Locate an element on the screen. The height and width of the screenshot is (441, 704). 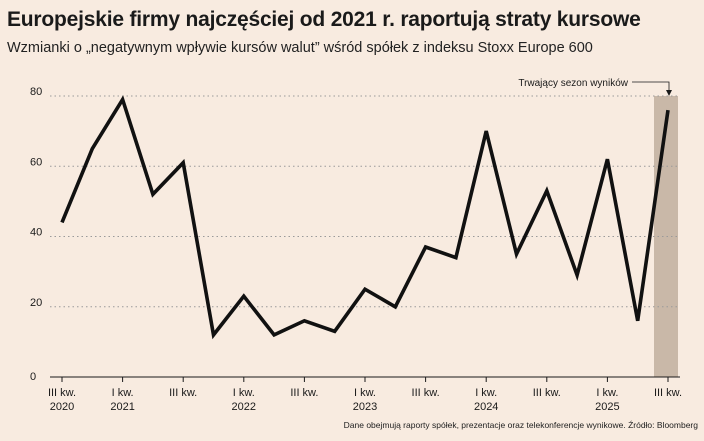
y-tick-label: 20 is located at coordinates (36, 303).